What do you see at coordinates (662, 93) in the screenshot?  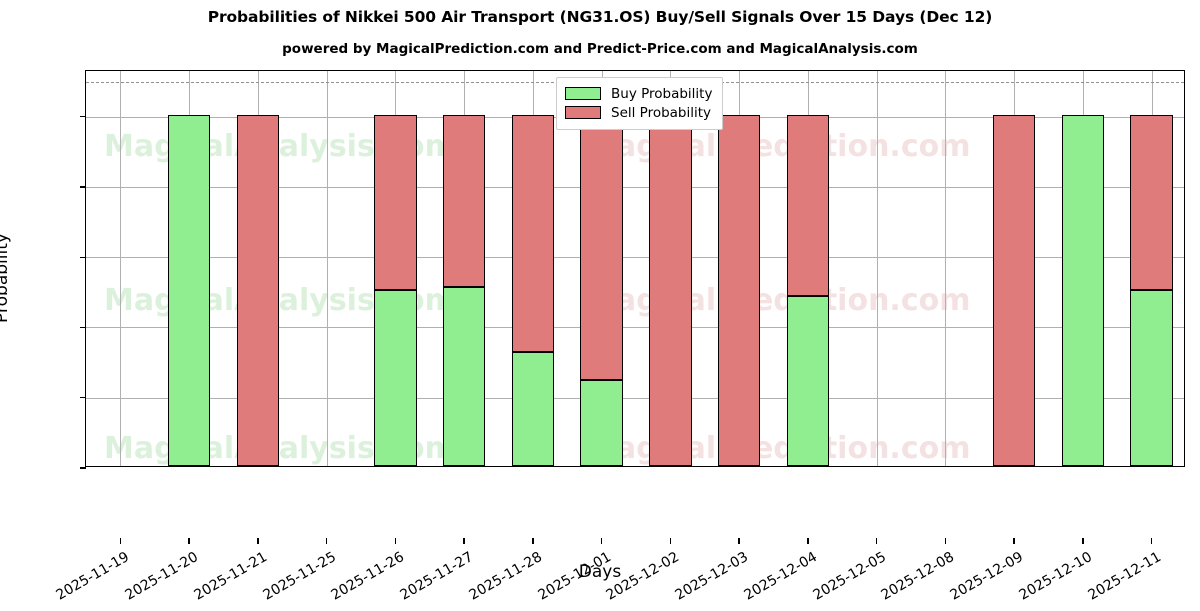 I see `legend-label-buy: Buy Probability` at bounding box center [662, 93].